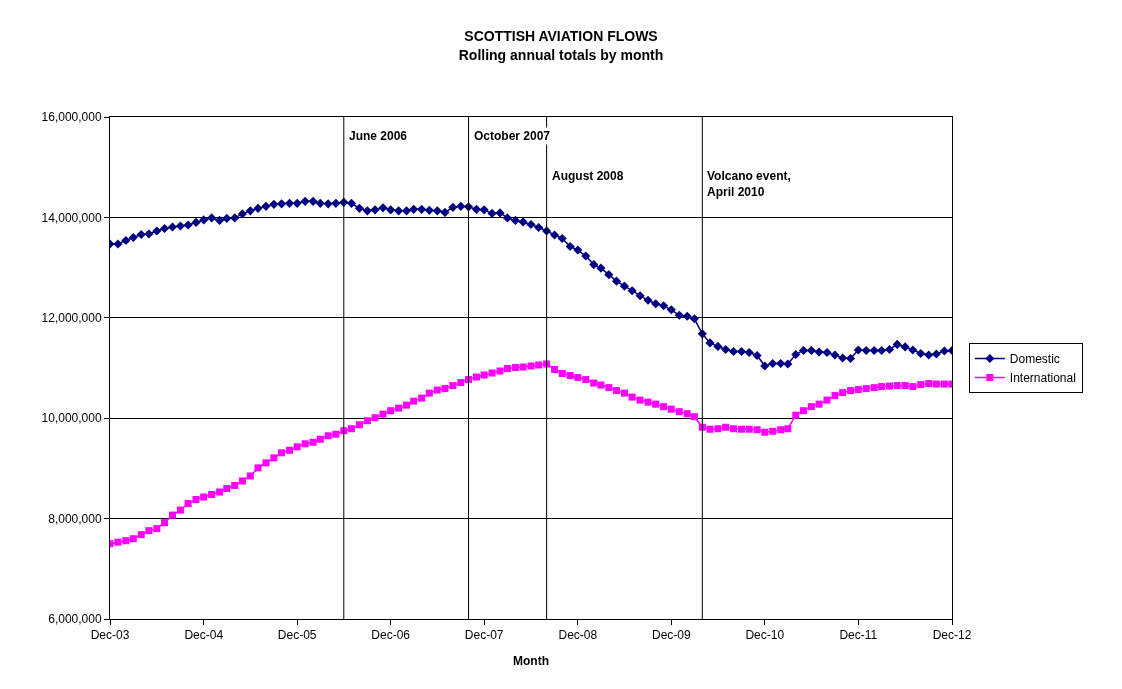 The image size is (1122, 689). What do you see at coordinates (110, 635) in the screenshot?
I see `x-tick-label: Dec-03` at bounding box center [110, 635].